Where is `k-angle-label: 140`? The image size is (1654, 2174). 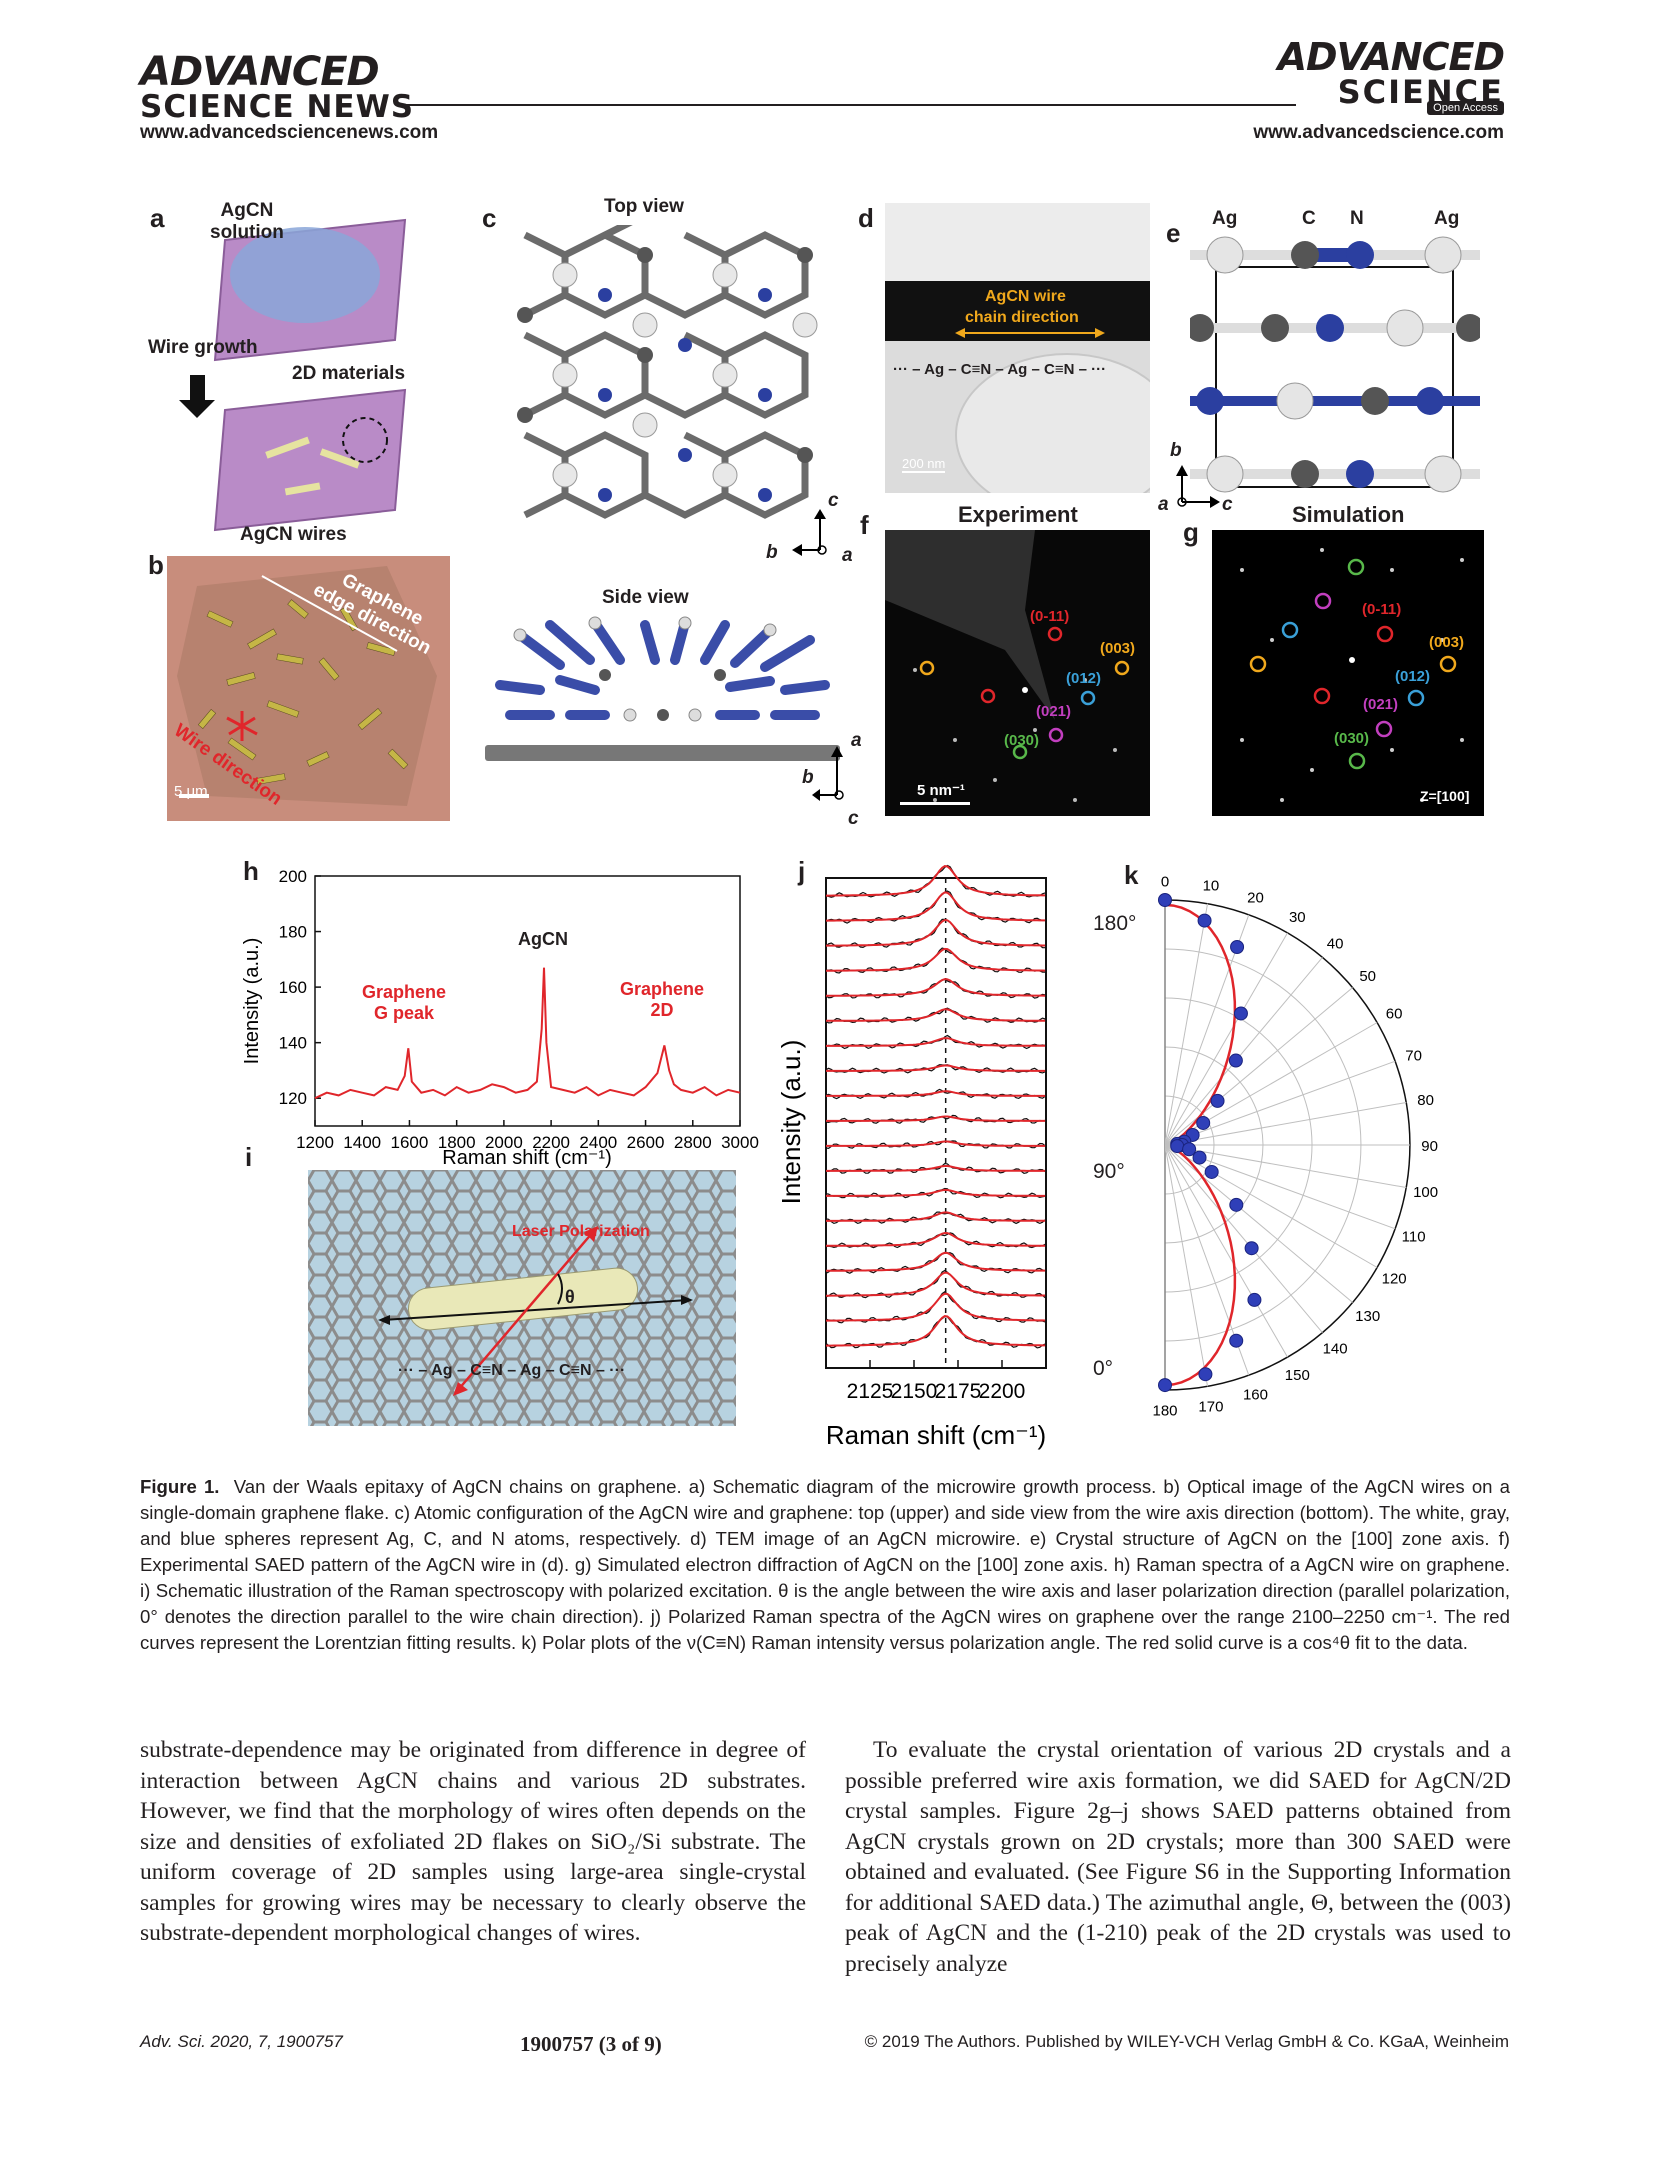 k-angle-label: 140 is located at coordinates (1335, 1349).